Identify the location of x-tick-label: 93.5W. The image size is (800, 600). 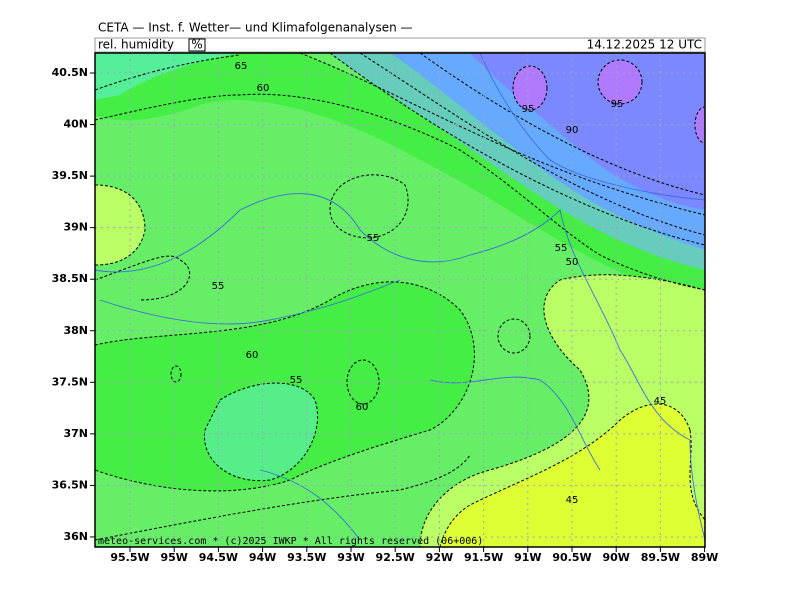
(306, 557).